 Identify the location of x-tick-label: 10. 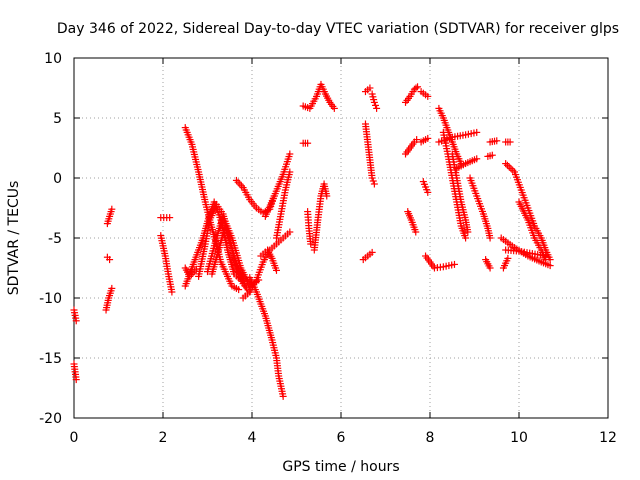
(519, 438).